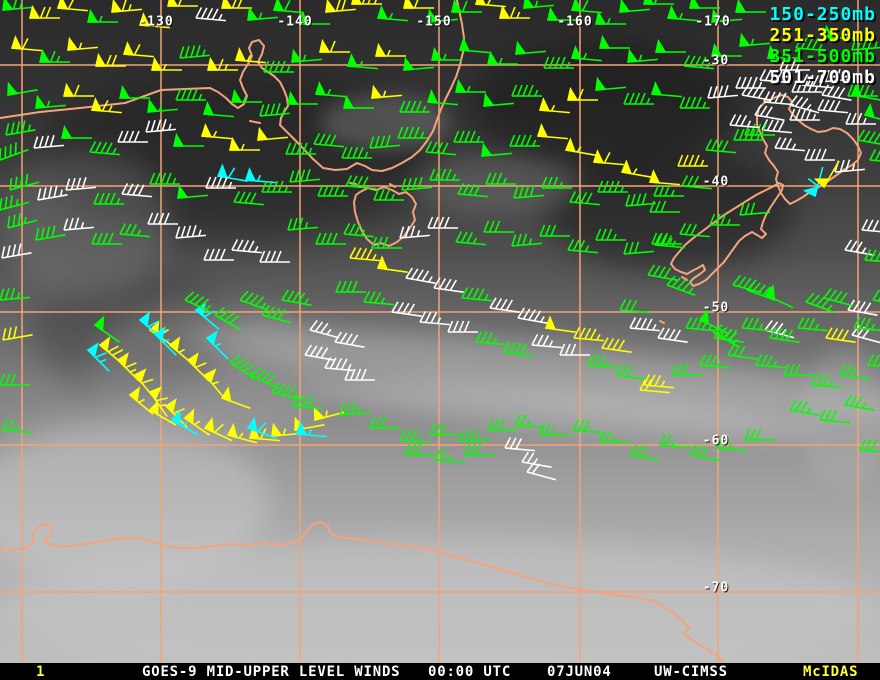 The image size is (880, 680). I want to click on pressure-level-legend: 150-250mb 251-350mb 351-500mb 501-700mb, so click(822, 46).